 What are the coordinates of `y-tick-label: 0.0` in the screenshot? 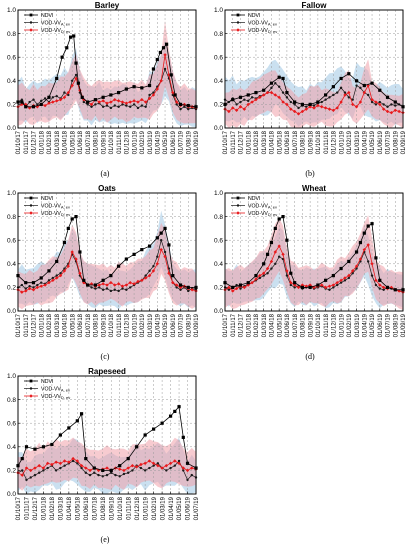 It's located at (11, 494).